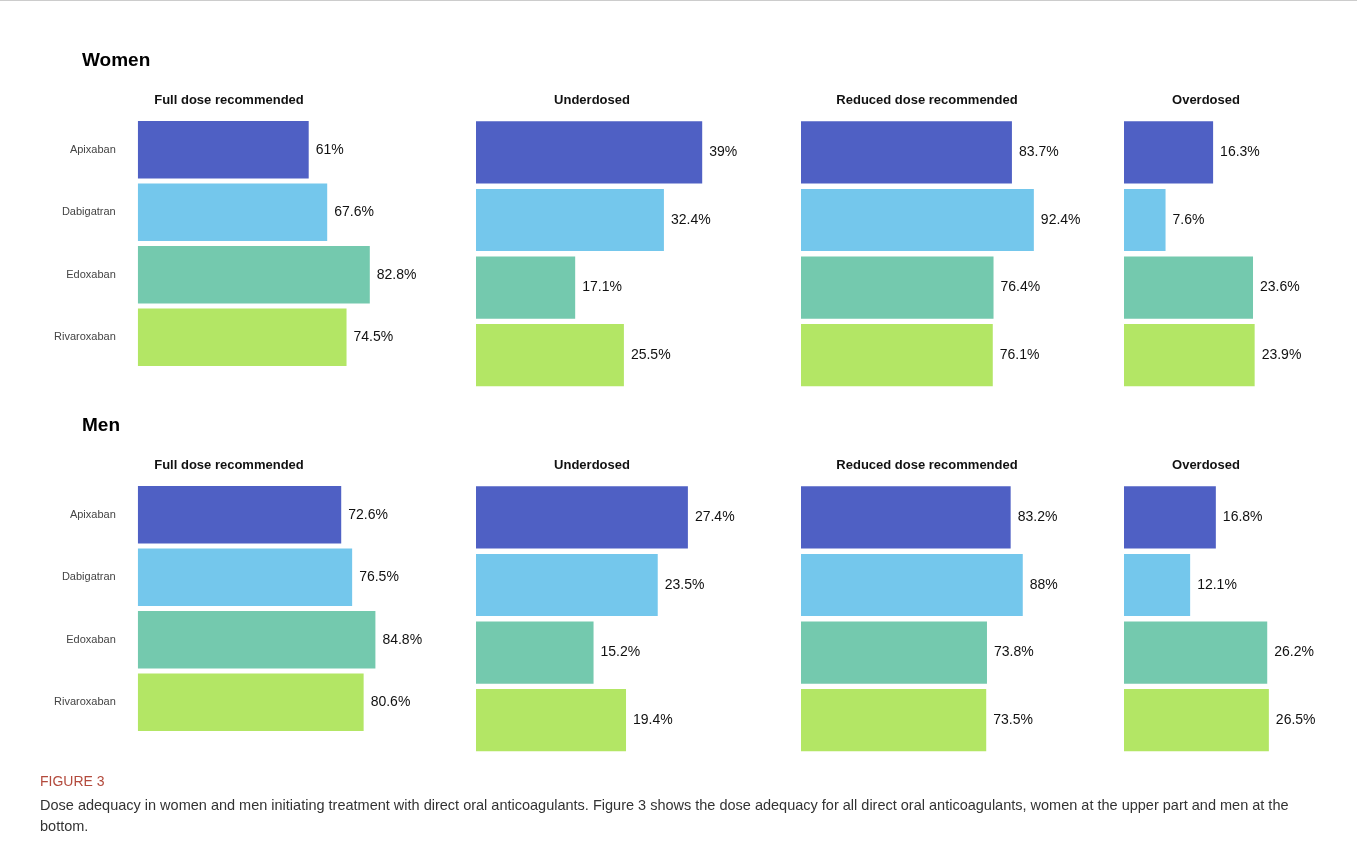 The width and height of the screenshot is (1357, 865). Describe the element at coordinates (73, 781) in the screenshot. I see `caption: FIGURE 3` at that location.